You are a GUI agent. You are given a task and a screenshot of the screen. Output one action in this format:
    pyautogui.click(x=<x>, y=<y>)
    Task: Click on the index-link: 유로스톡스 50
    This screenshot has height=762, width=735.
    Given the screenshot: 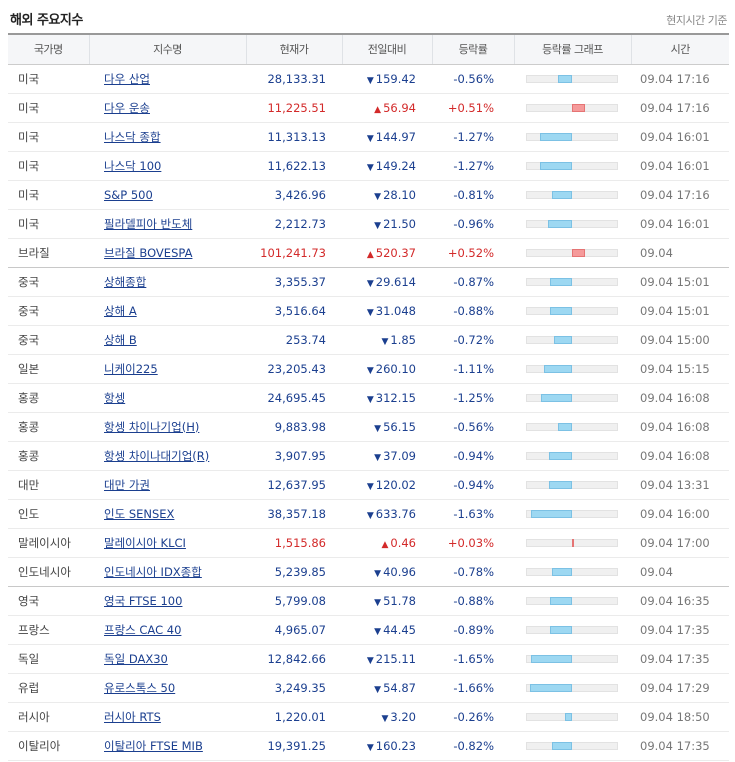 What is the action you would take?
    pyautogui.click(x=140, y=687)
    